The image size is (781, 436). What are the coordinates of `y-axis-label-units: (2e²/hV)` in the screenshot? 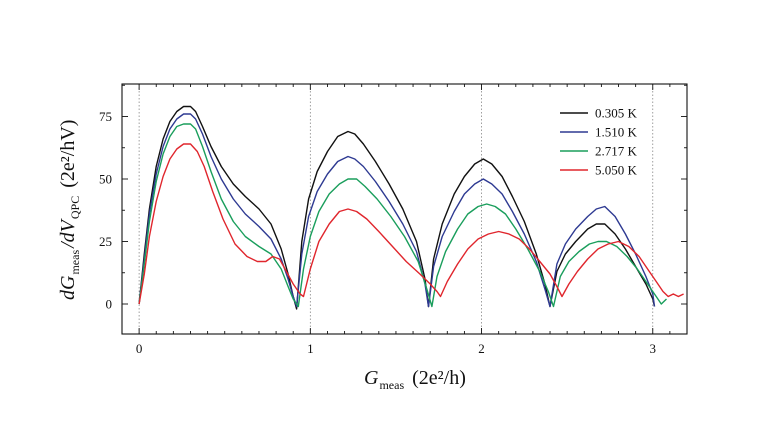 It's located at (68, 154).